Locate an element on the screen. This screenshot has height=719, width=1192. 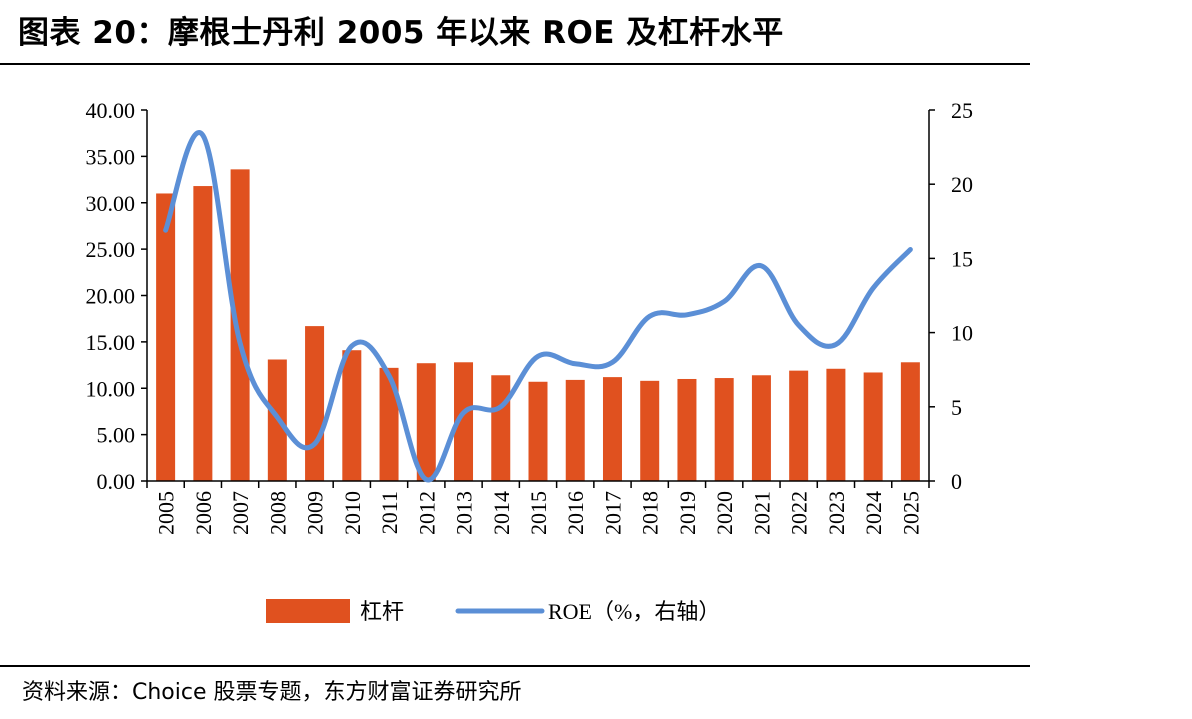
bar-2022 is located at coordinates (799, 425).